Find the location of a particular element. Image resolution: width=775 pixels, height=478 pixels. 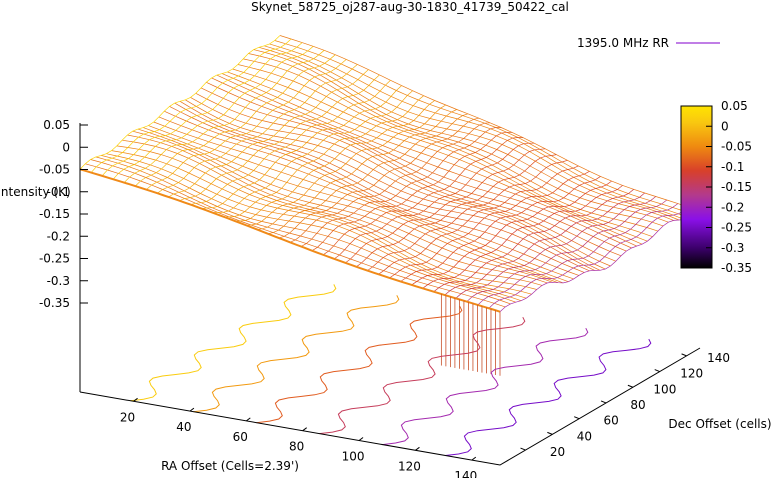

y-axis-label: Dec Offset (cells) is located at coordinates (719, 424).